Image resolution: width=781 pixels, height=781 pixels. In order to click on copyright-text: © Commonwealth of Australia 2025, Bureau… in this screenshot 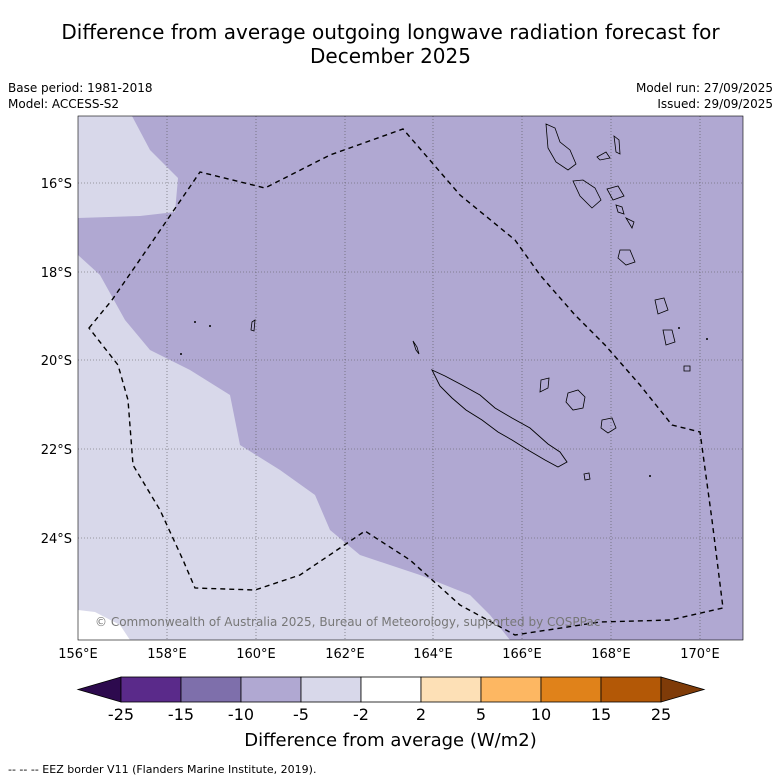, I will do `click(347, 622)`.